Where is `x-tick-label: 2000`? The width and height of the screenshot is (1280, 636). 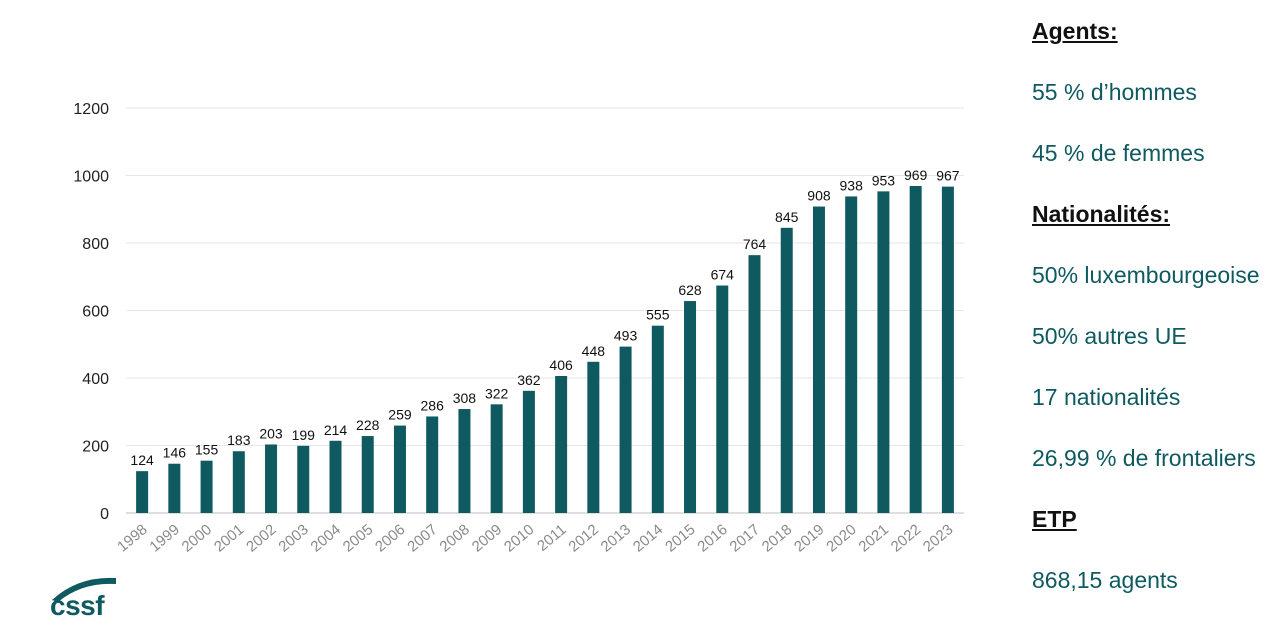 x-tick-label: 2000 is located at coordinates (197, 538).